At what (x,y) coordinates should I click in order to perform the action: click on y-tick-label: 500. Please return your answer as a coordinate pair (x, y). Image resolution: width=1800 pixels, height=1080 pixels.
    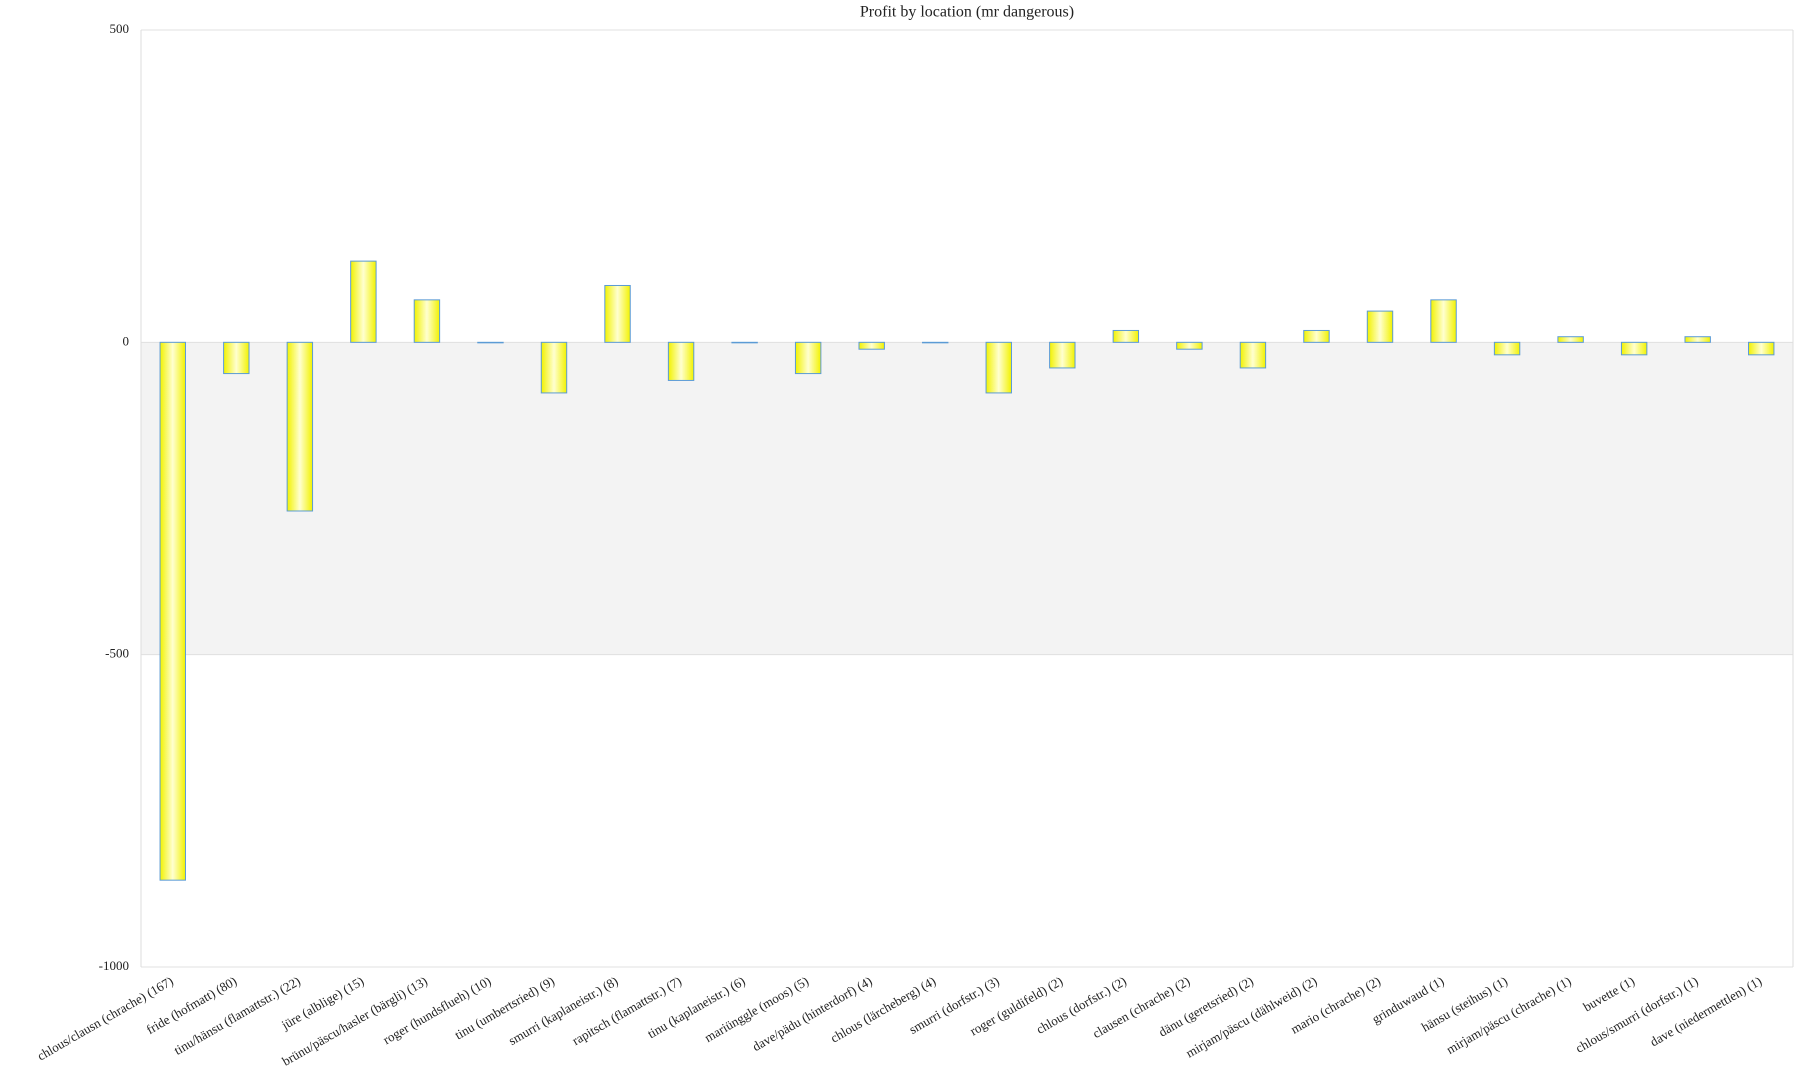
    Looking at the image, I should click on (120, 28).